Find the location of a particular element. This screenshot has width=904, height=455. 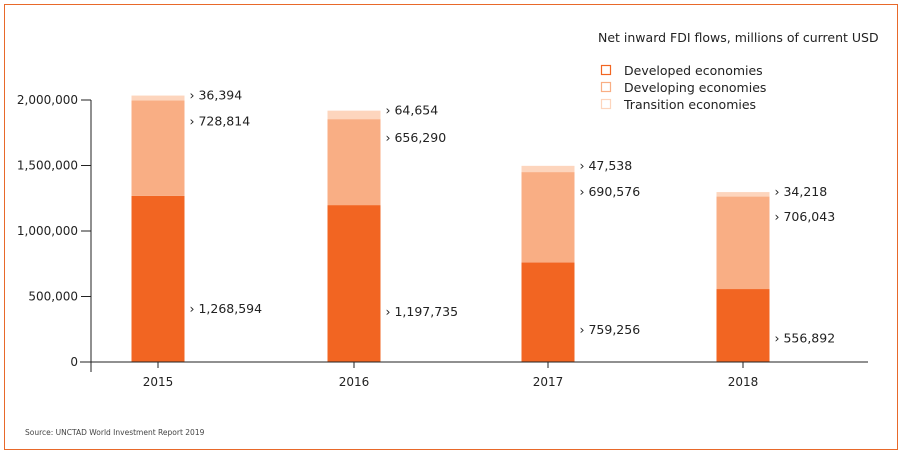

y-tick-label: 1,000,000 is located at coordinates (47, 231).